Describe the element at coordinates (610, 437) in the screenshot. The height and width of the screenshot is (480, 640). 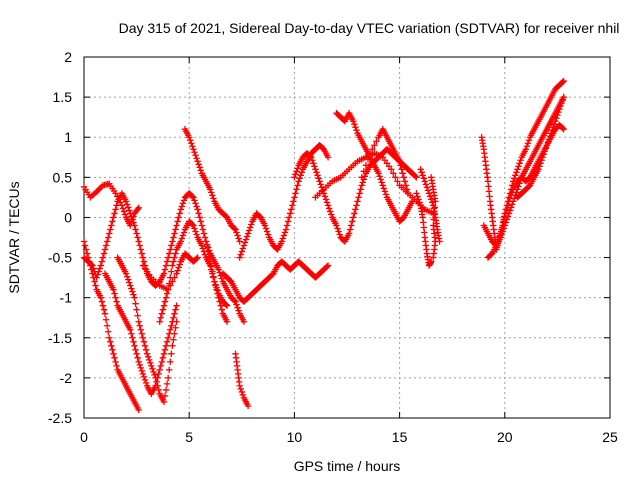
I see `x-tick-label: 25` at that location.